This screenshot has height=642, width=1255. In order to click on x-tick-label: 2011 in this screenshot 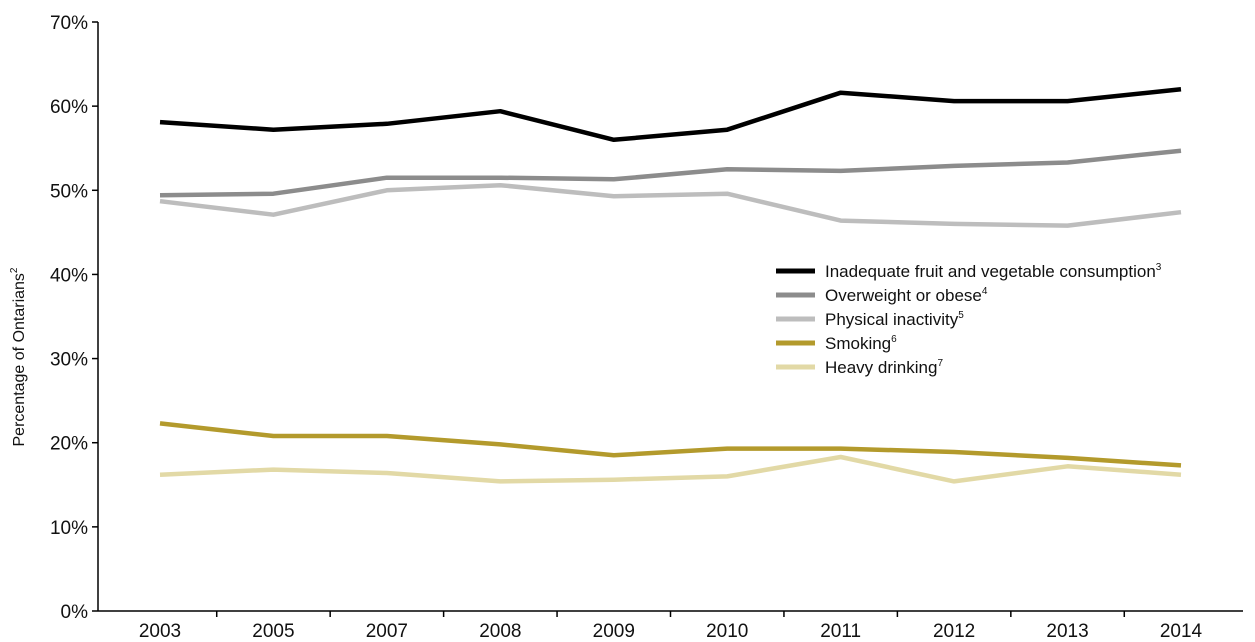, I will do `click(840, 631)`.